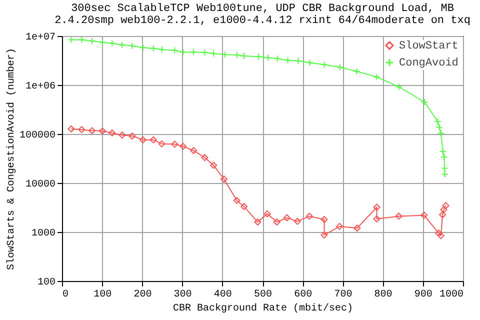  I want to click on x-tick-label: 0, so click(65, 295).